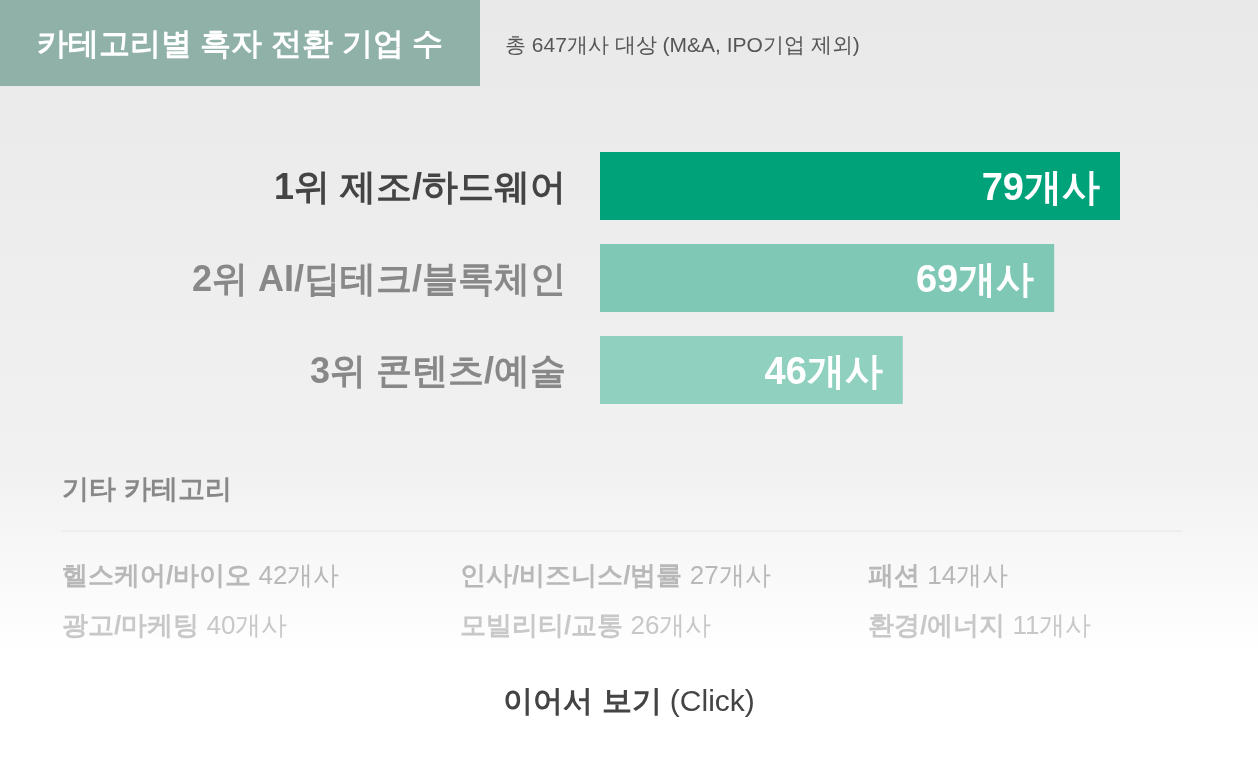 Image resolution: width=1258 pixels, height=773 pixels. Describe the element at coordinates (938, 575) in the screenshot. I see `text: 패션 14개사` at that location.